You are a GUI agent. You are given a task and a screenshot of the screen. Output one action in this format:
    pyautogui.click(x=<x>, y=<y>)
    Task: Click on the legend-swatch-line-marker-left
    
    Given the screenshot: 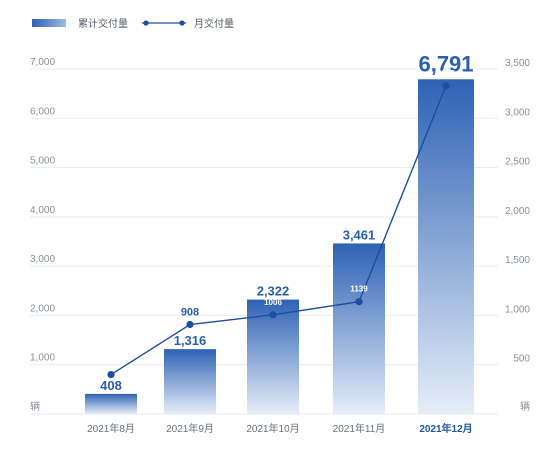 What is the action you would take?
    pyautogui.click(x=146, y=23)
    